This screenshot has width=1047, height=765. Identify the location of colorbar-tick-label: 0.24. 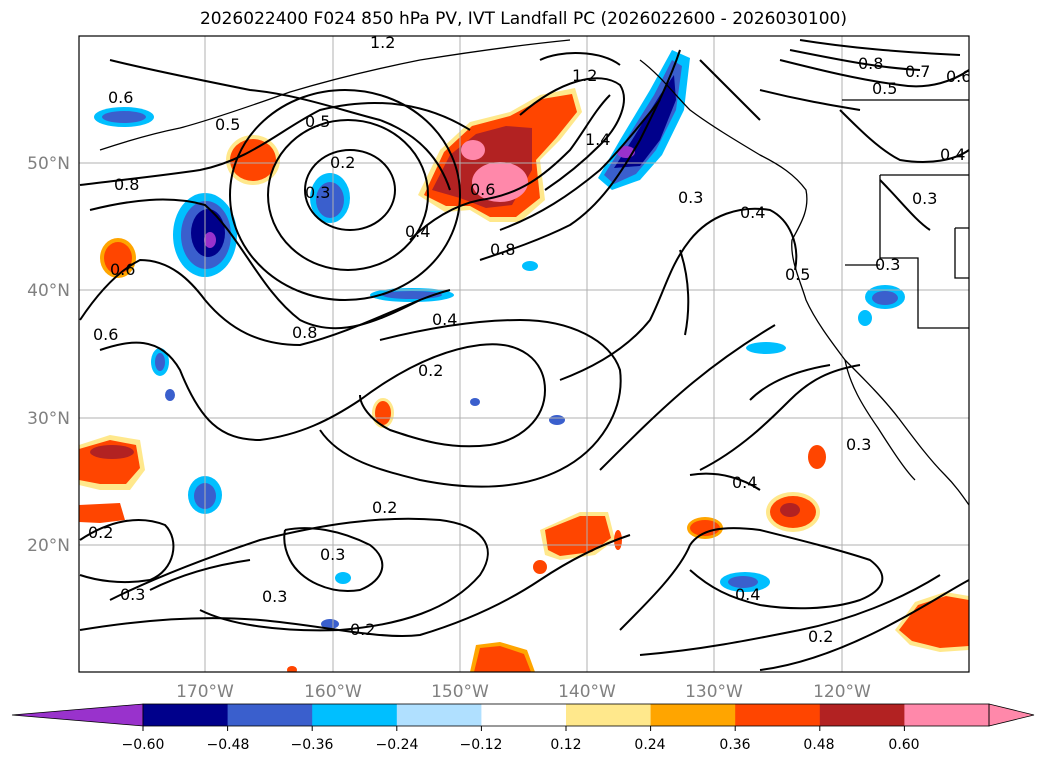
(649, 745).